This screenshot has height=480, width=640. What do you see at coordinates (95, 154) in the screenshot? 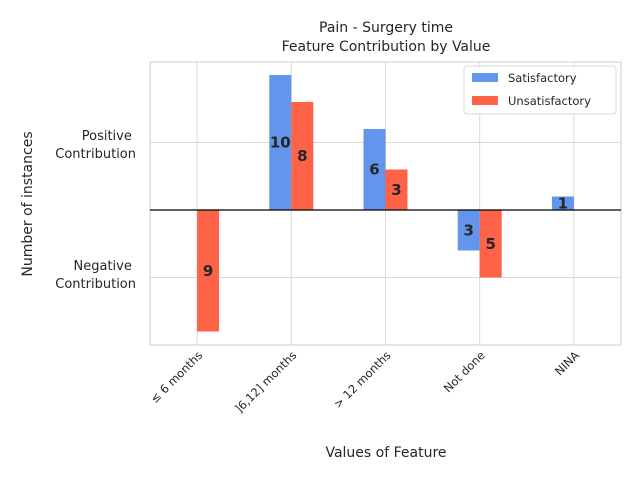
I see `ytick-positive-line2: Contribution` at bounding box center [95, 154].